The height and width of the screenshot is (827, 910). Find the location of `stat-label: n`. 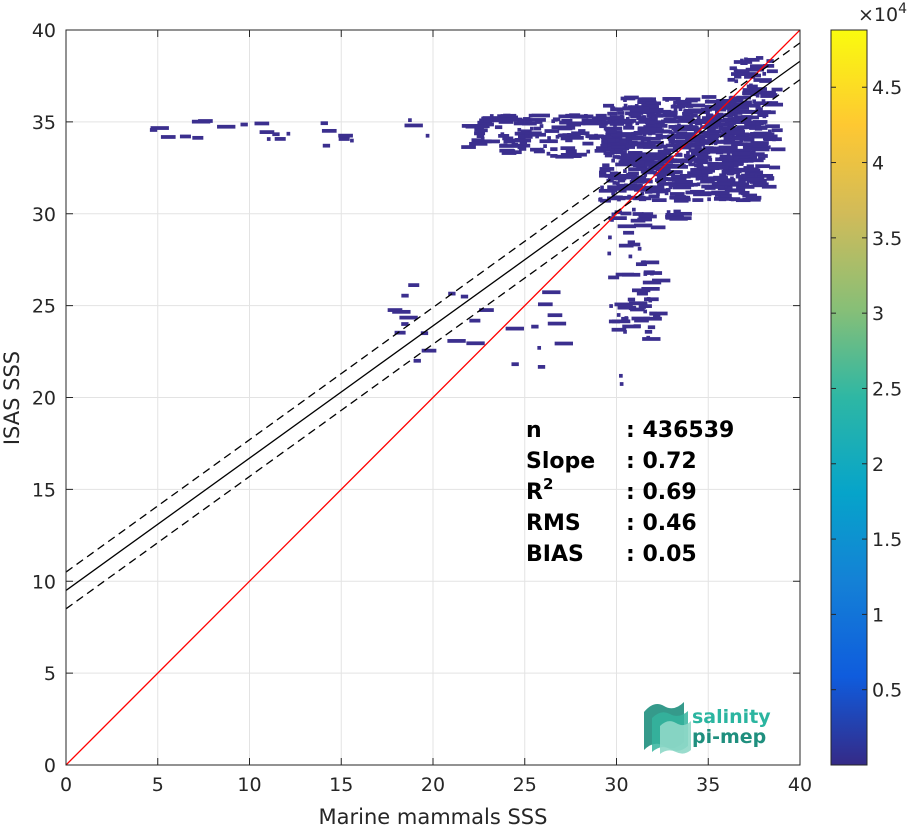

stat-label: n is located at coordinates (534, 430).